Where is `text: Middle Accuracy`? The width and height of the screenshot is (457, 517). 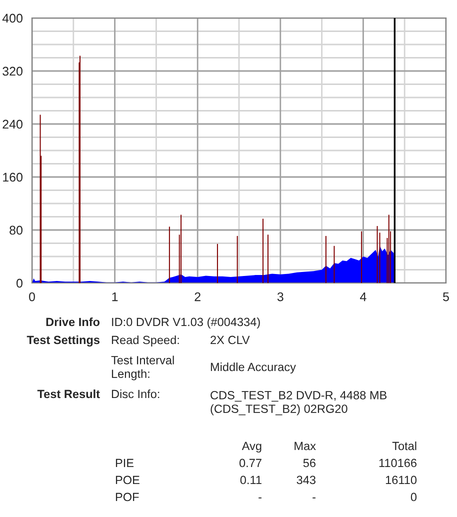
text: Middle Accuracy is located at coordinates (253, 368).